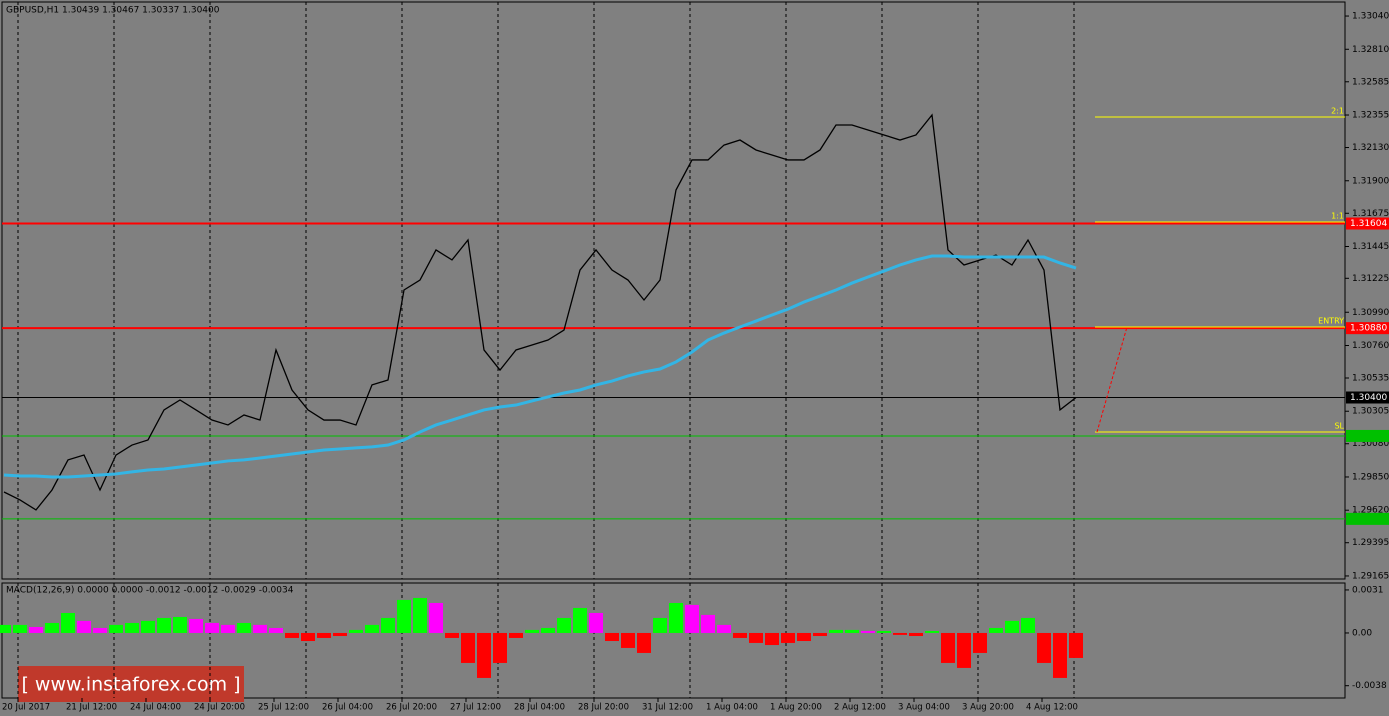 The image size is (1389, 716). I want to click on y-tick-label: 1.29395, so click(1370, 543).